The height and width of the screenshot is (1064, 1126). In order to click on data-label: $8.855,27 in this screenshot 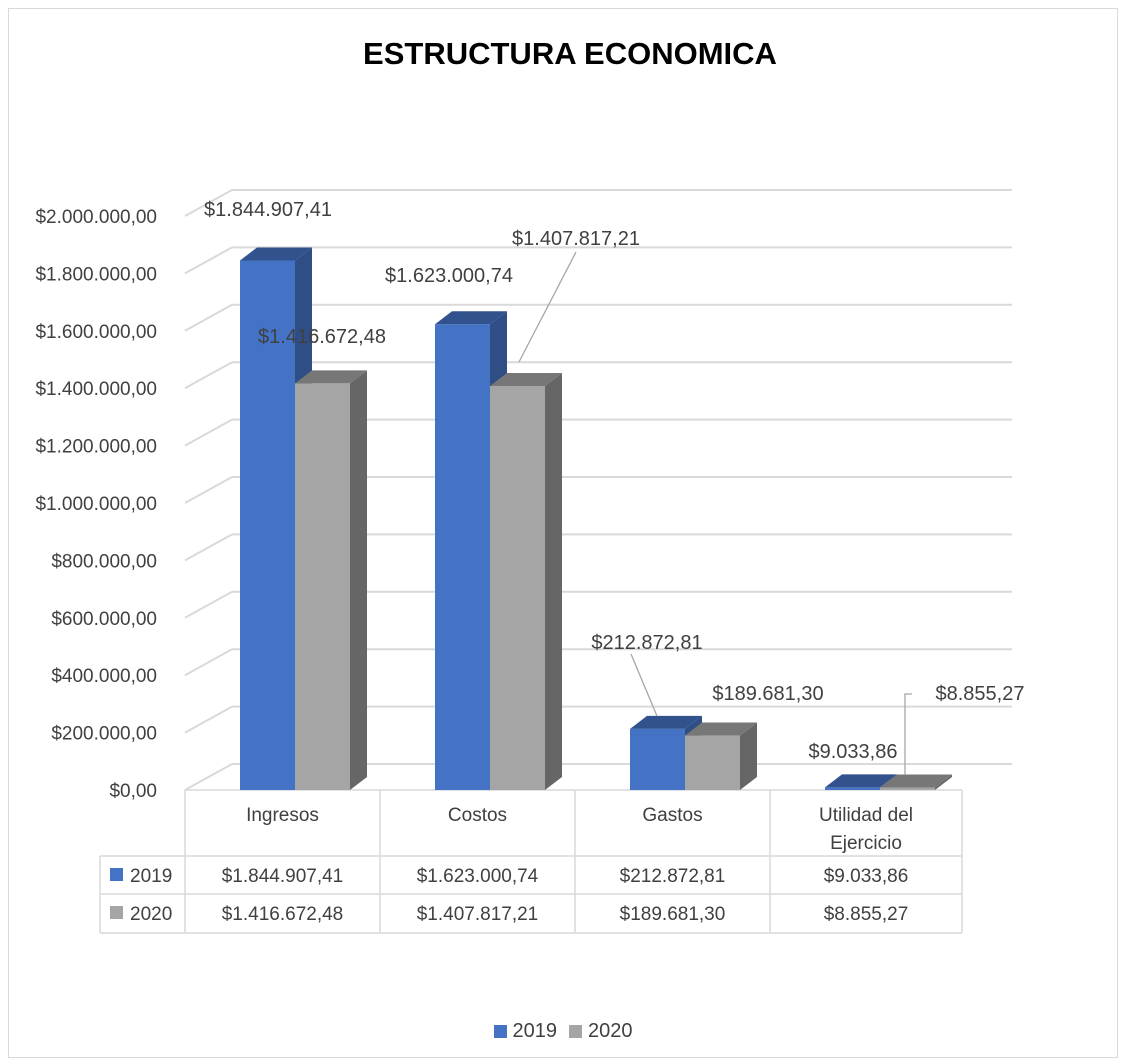, I will do `click(980, 694)`.